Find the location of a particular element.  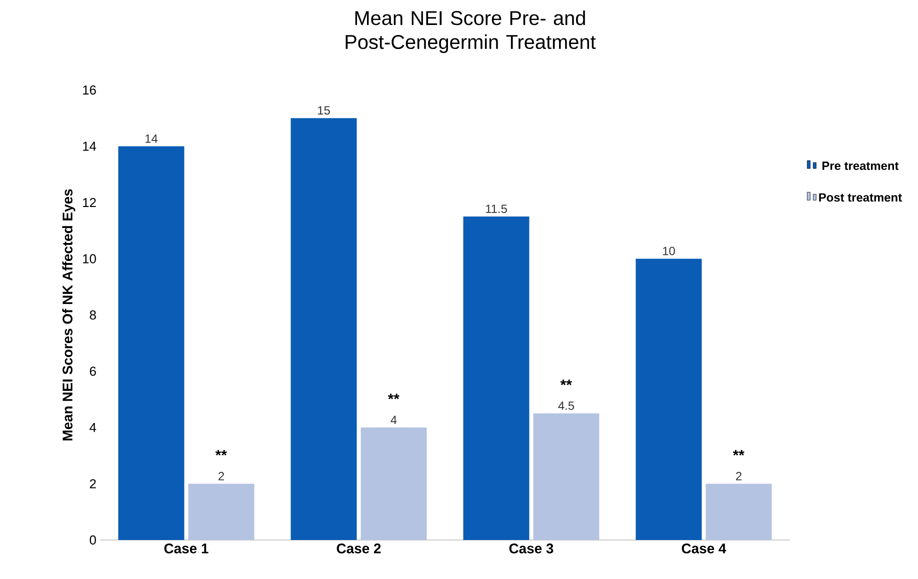

data-label: 15 is located at coordinates (324, 110).